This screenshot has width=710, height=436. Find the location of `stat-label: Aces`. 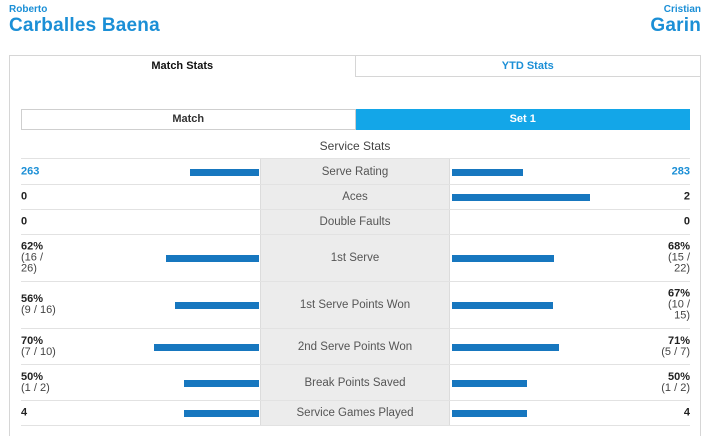

stat-label: Aces is located at coordinates (355, 197).